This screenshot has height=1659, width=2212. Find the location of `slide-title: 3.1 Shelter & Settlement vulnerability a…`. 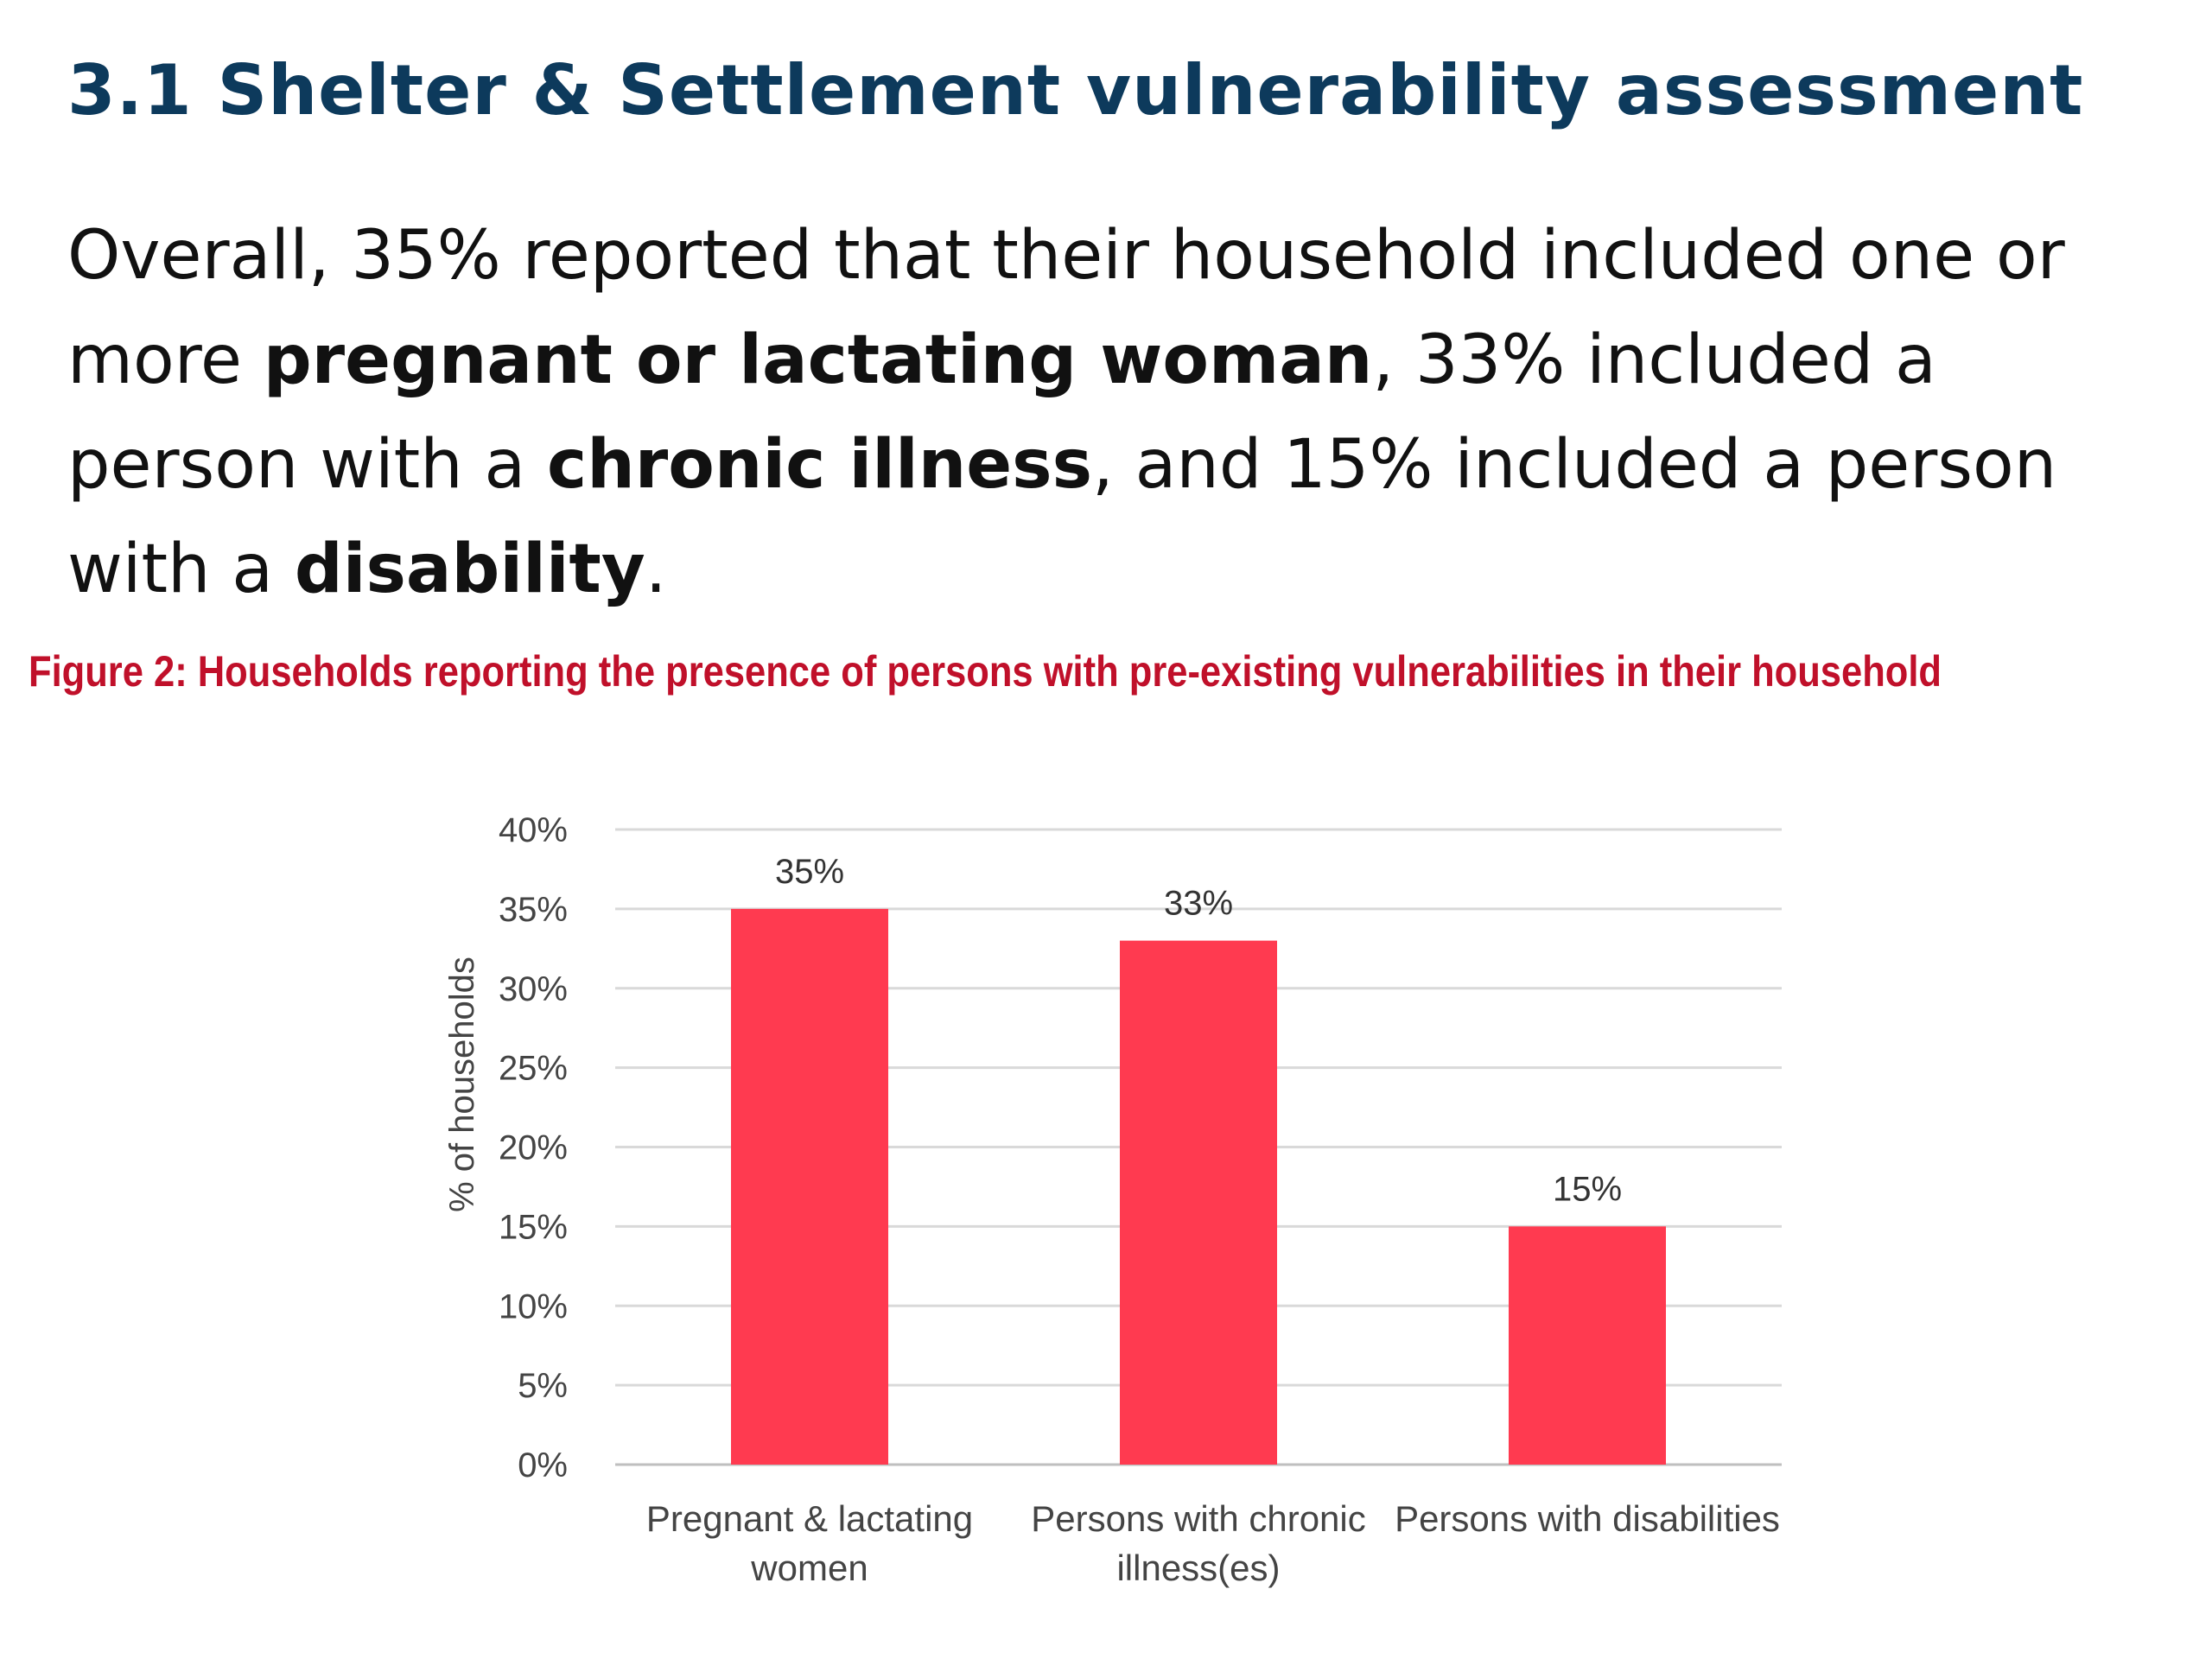

slide-title: 3.1 Shelter & Settlement vulnerability a… is located at coordinates (1075, 90).